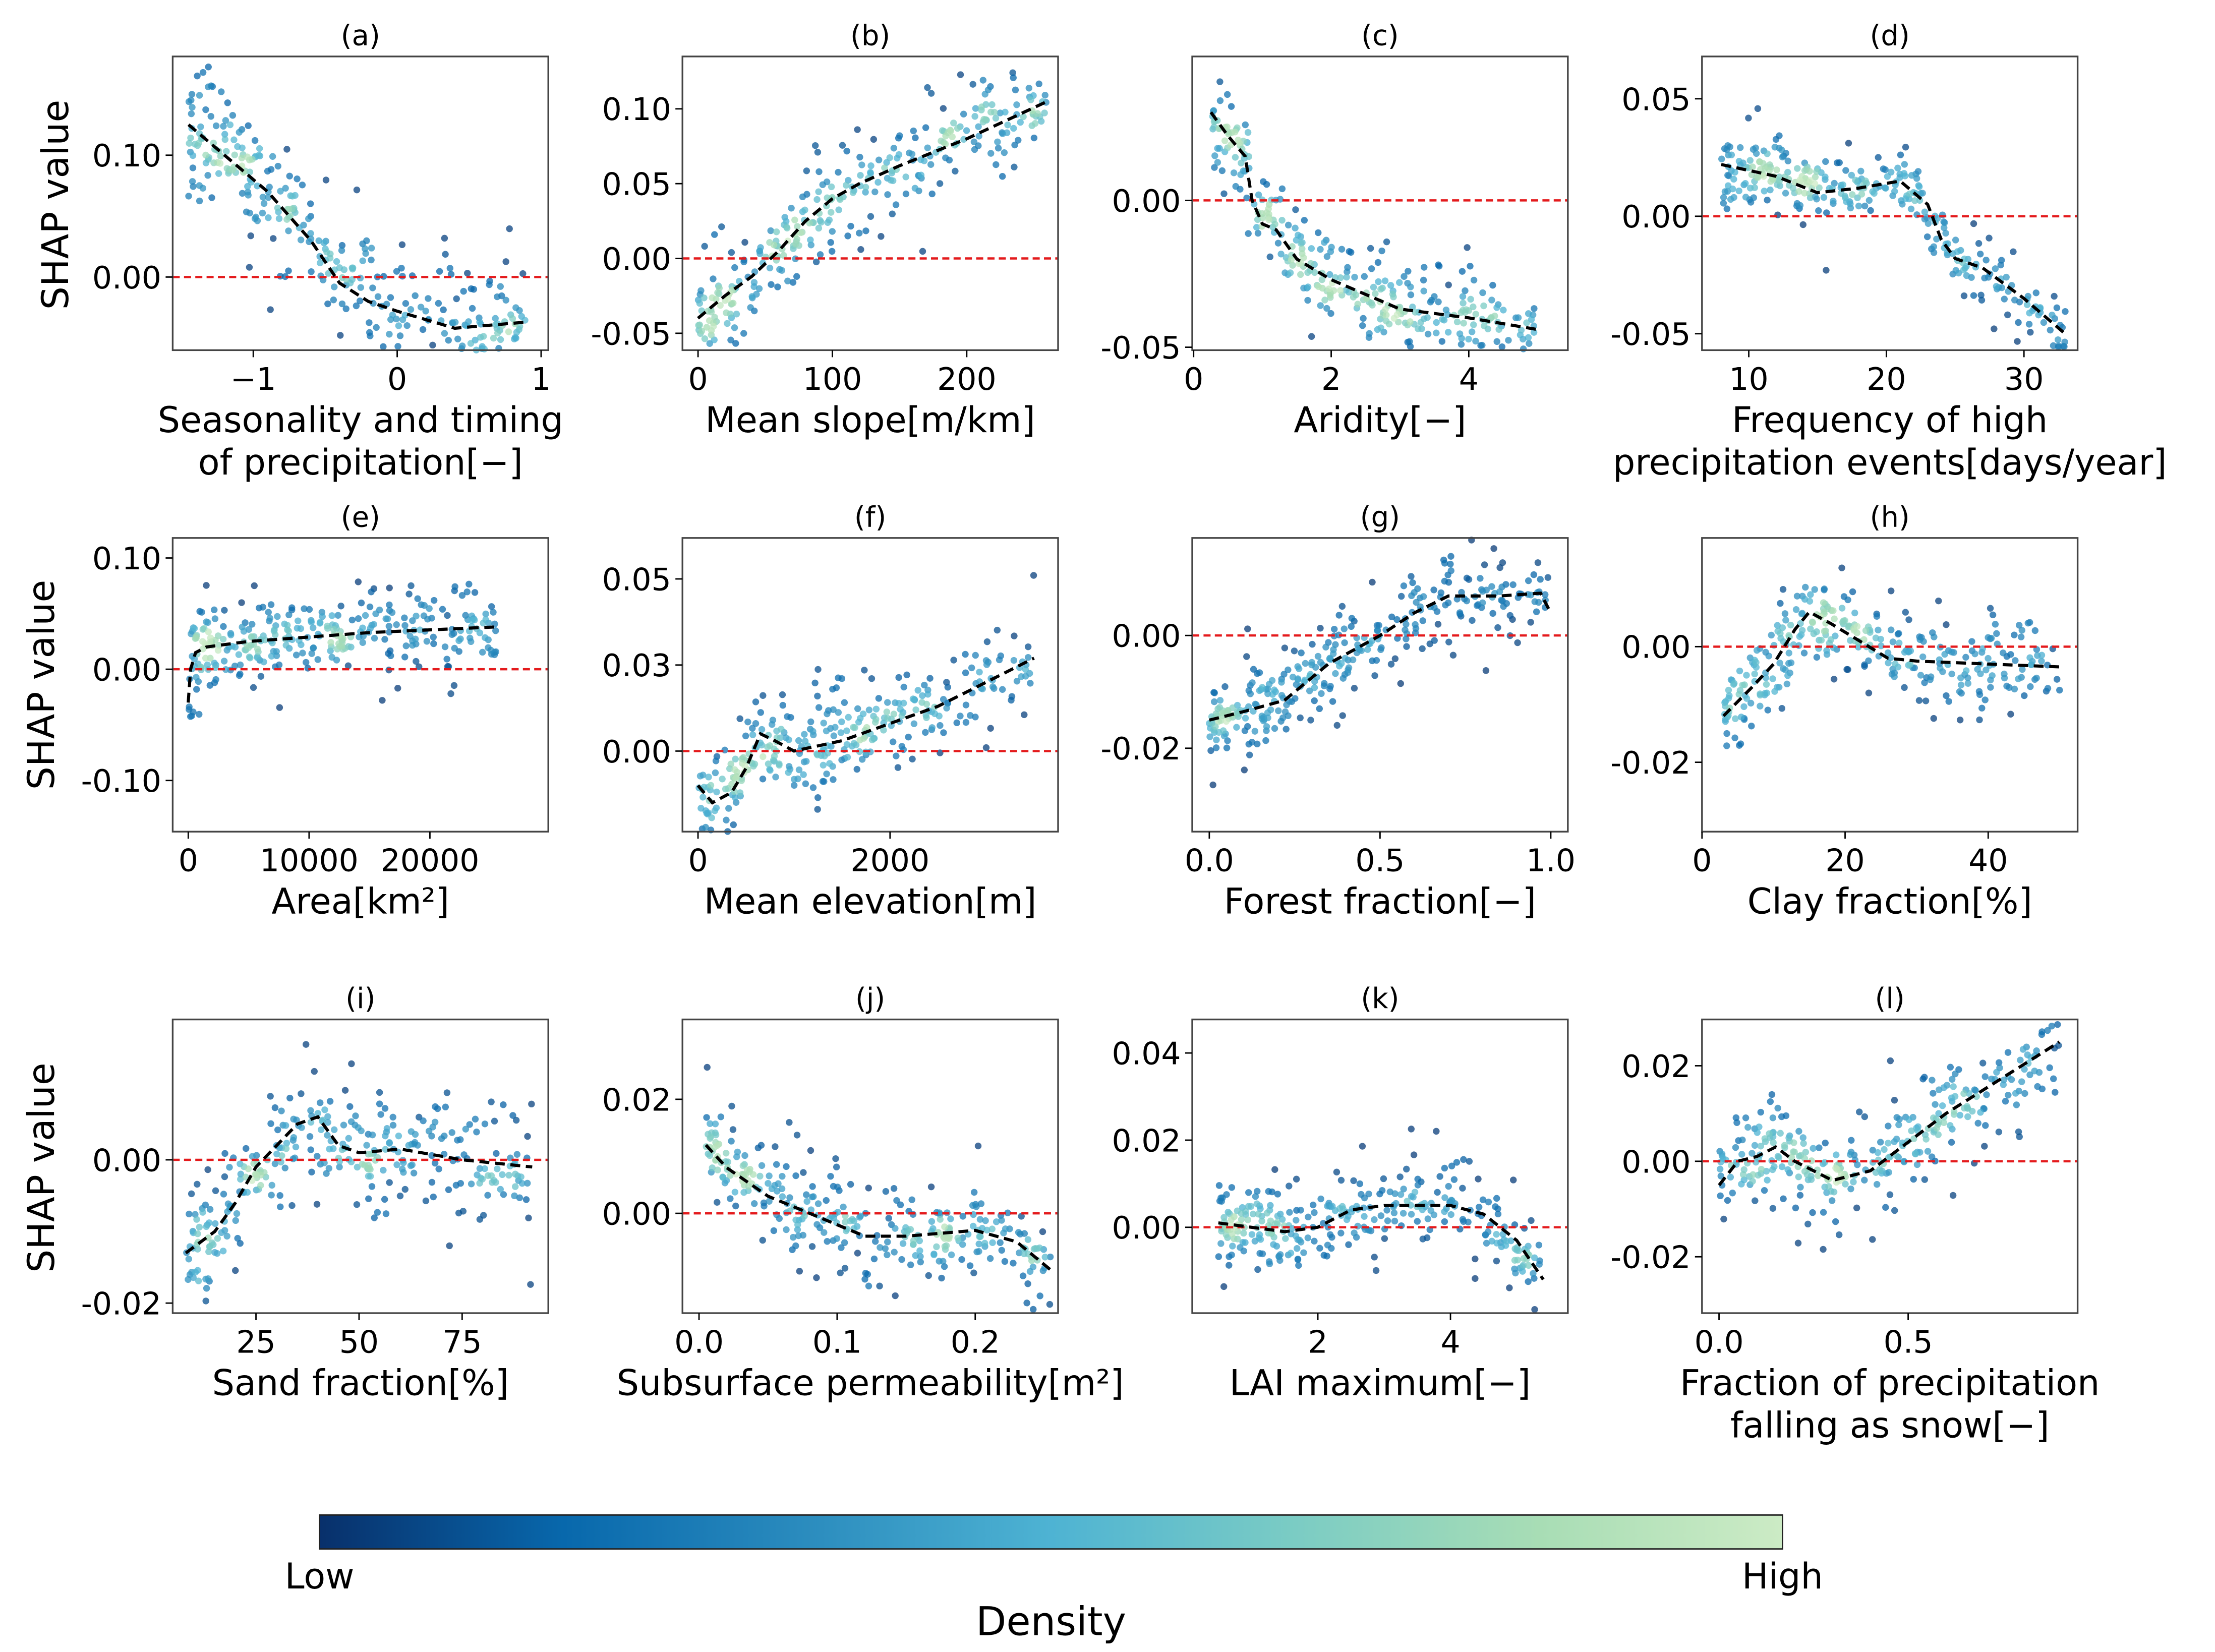 The width and height of the screenshot is (2215, 1652). What do you see at coordinates (1890, 517) in the screenshot?
I see `subplot-title: (h)` at bounding box center [1890, 517].